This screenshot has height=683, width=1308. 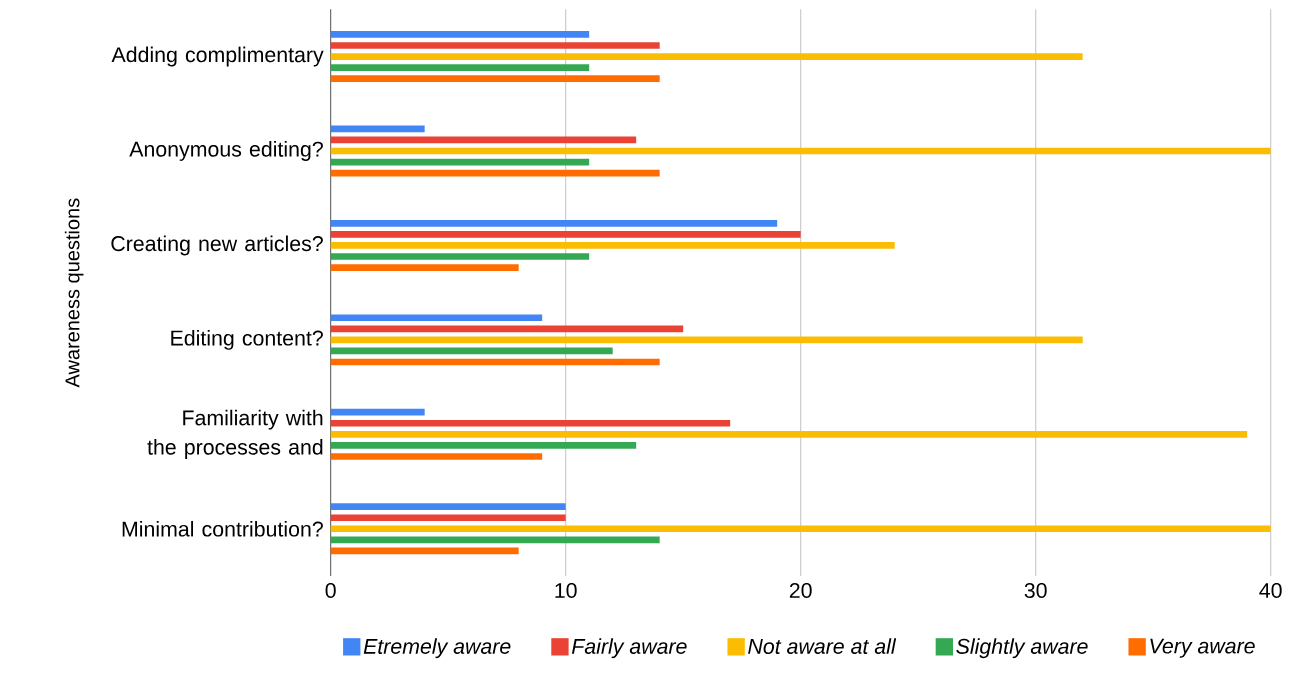 What do you see at coordinates (1035, 591) in the screenshot?
I see `x-tick-label: 30` at bounding box center [1035, 591].